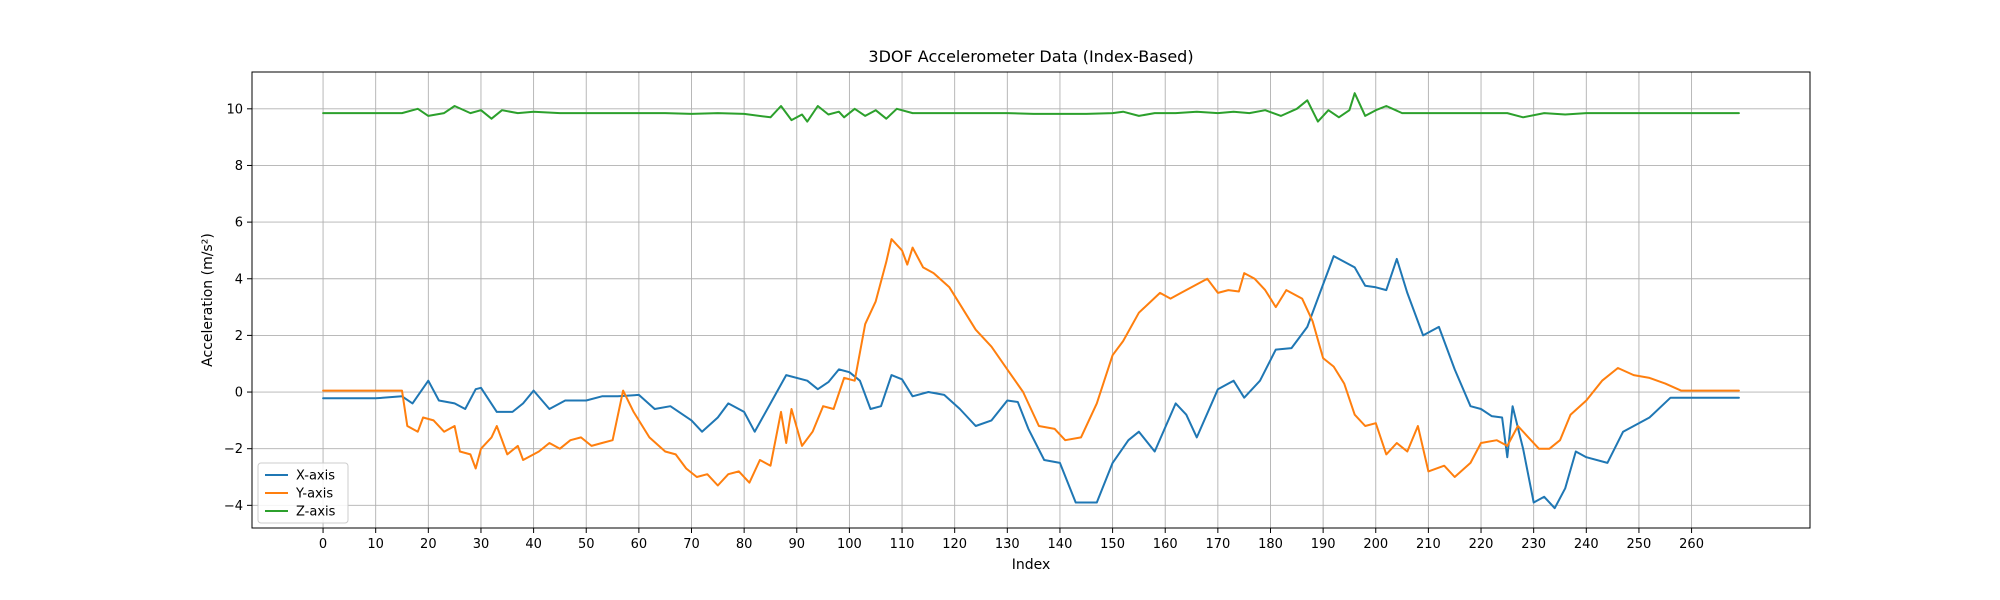 This screenshot has height=600, width=2000. Describe the element at coordinates (1428, 544) in the screenshot. I see `x-tick-label: 210` at that location.